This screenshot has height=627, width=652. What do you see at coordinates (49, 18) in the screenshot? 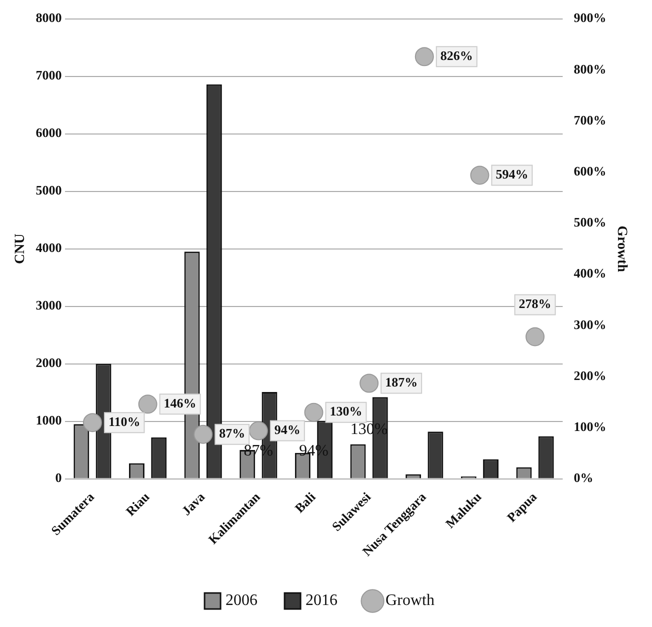
I see `y-tick-label: 8000` at bounding box center [49, 18].